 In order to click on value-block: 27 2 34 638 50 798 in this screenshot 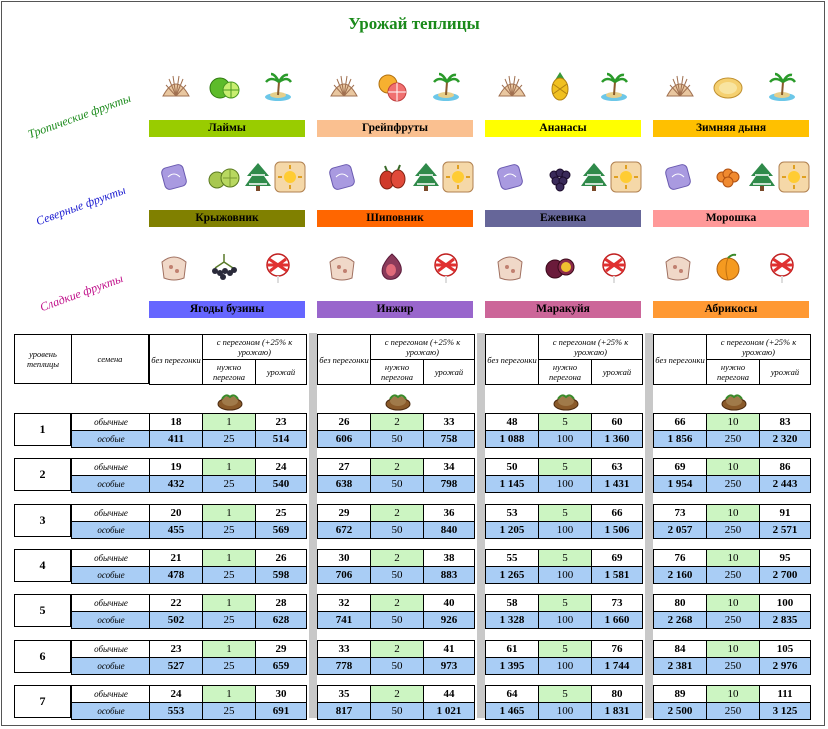, I will do `click(396, 475)`.